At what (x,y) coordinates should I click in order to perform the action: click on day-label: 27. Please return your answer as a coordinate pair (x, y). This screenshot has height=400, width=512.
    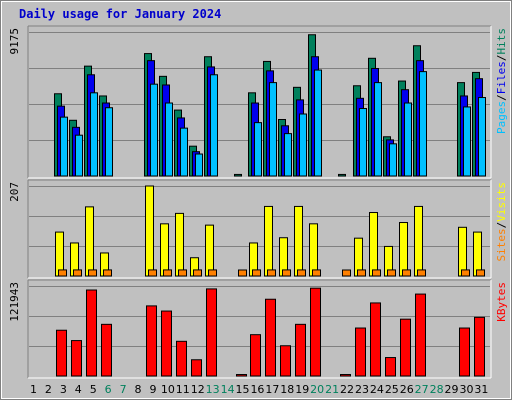
    Looking at the image, I should click on (422, 389).